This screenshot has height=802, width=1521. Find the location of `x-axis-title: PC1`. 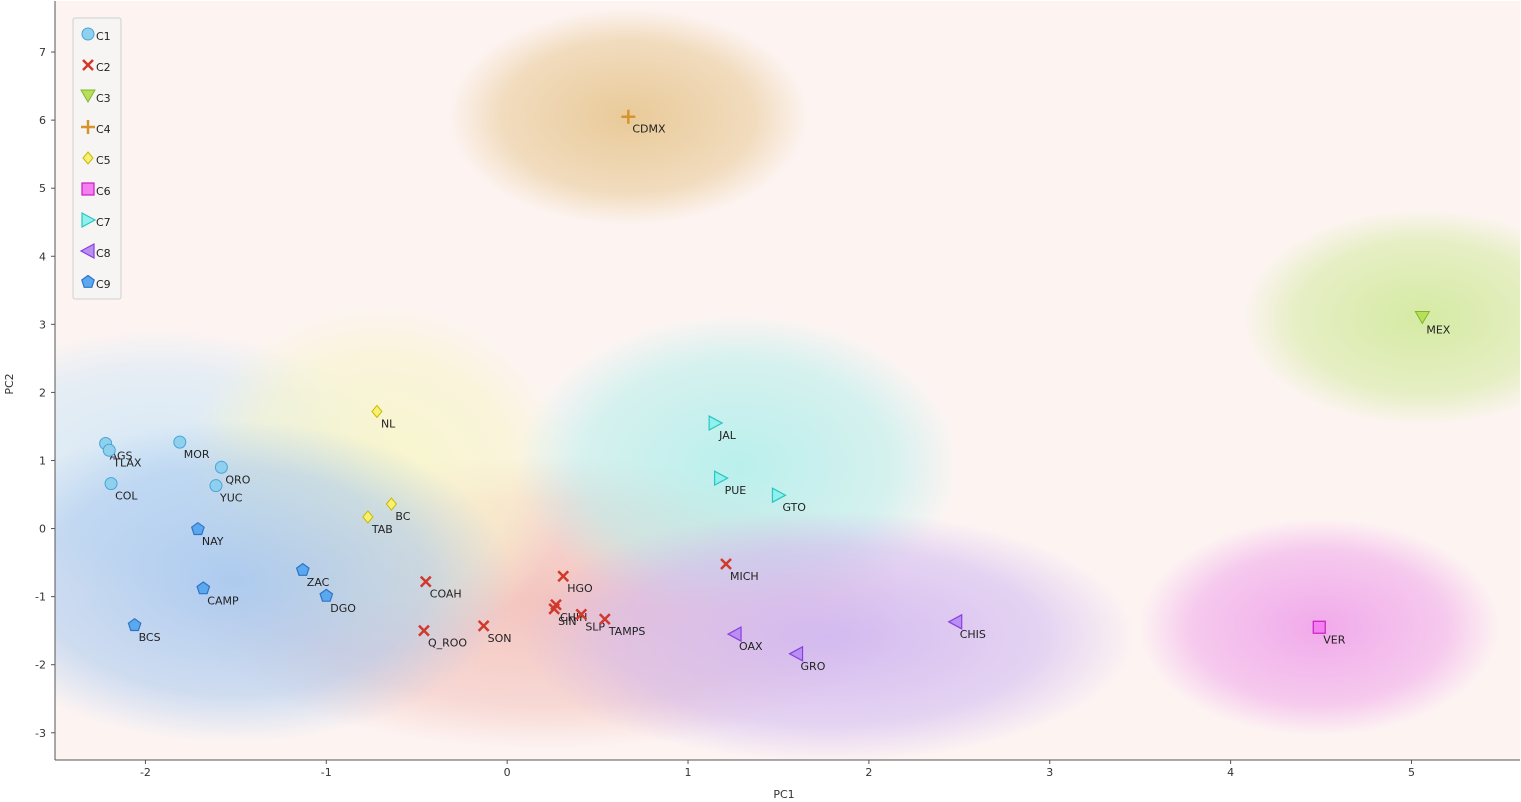

x-axis-title: PC1 is located at coordinates (783, 794).